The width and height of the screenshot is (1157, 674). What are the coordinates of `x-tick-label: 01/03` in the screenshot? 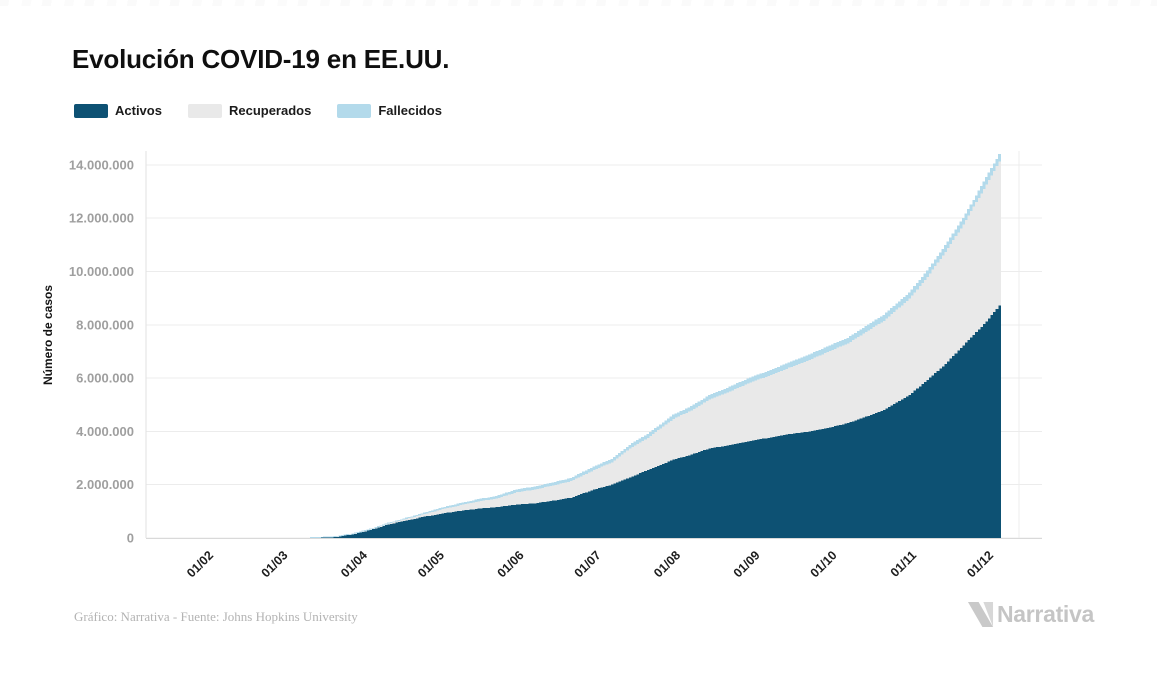 It's located at (275, 564).